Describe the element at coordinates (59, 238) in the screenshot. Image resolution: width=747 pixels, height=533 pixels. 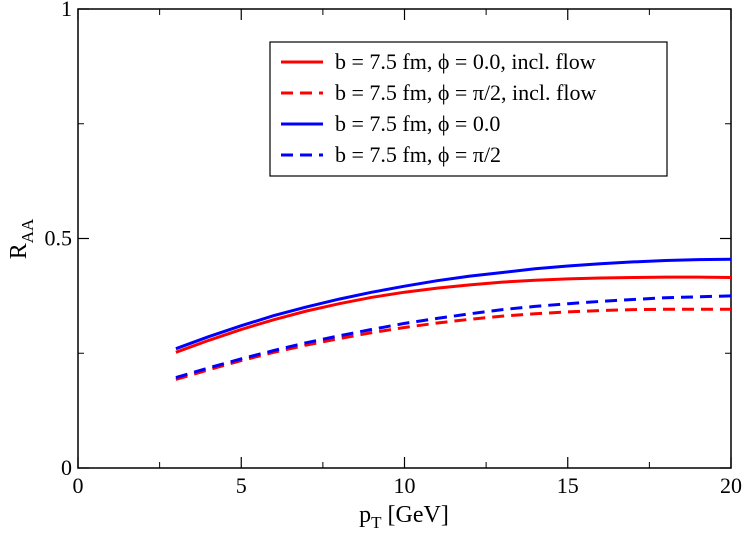
I see `y-tick-label: 0.5` at that location.